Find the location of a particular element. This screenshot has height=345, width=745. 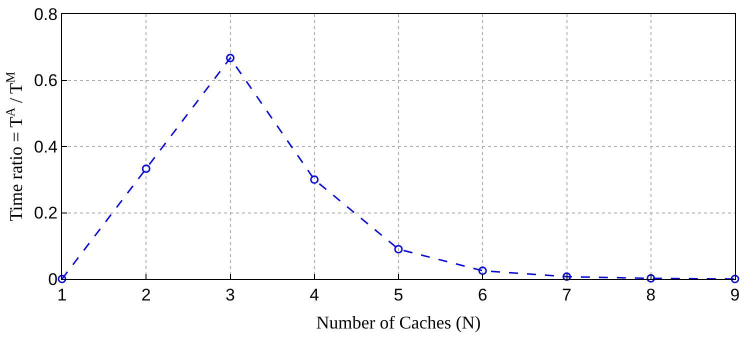

x-tick-label: 8 is located at coordinates (651, 294).